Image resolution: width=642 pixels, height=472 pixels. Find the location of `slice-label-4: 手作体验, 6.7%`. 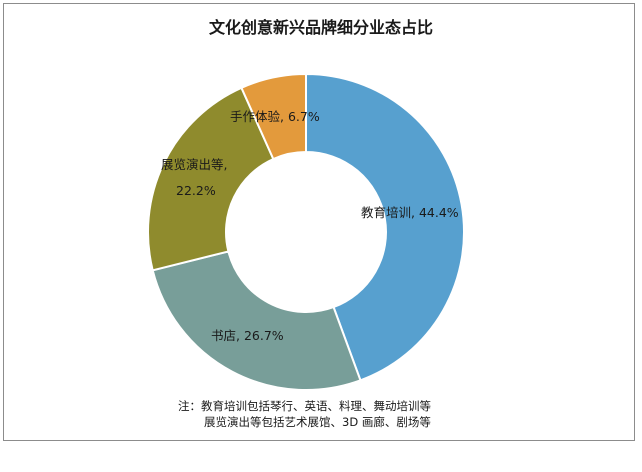

slice-label-4: 手作体验, 6.7% is located at coordinates (275, 116).